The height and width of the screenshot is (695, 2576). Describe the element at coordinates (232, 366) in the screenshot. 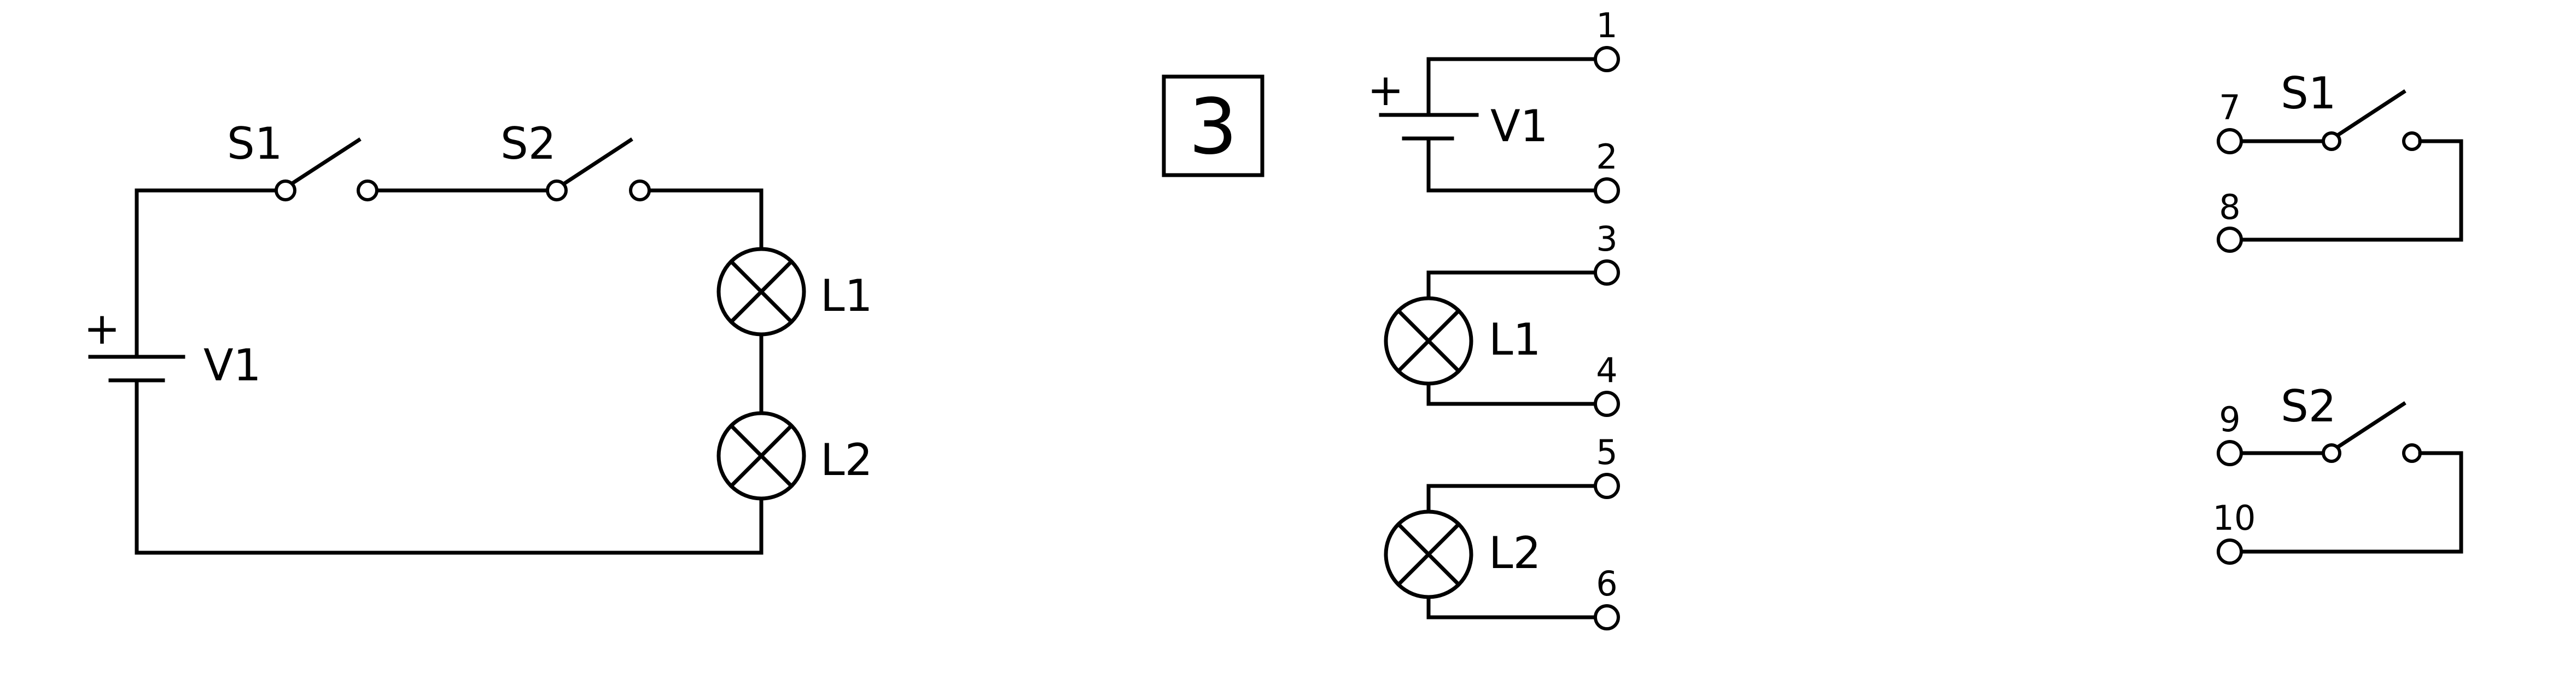

I see `battery-v1-label: V1` at that location.